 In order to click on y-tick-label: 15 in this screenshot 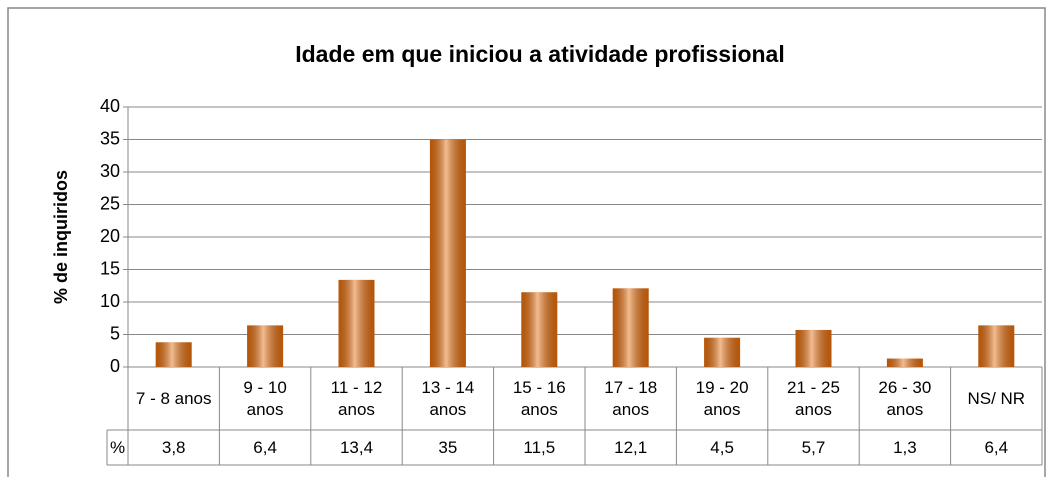, I will do `click(110, 268)`.